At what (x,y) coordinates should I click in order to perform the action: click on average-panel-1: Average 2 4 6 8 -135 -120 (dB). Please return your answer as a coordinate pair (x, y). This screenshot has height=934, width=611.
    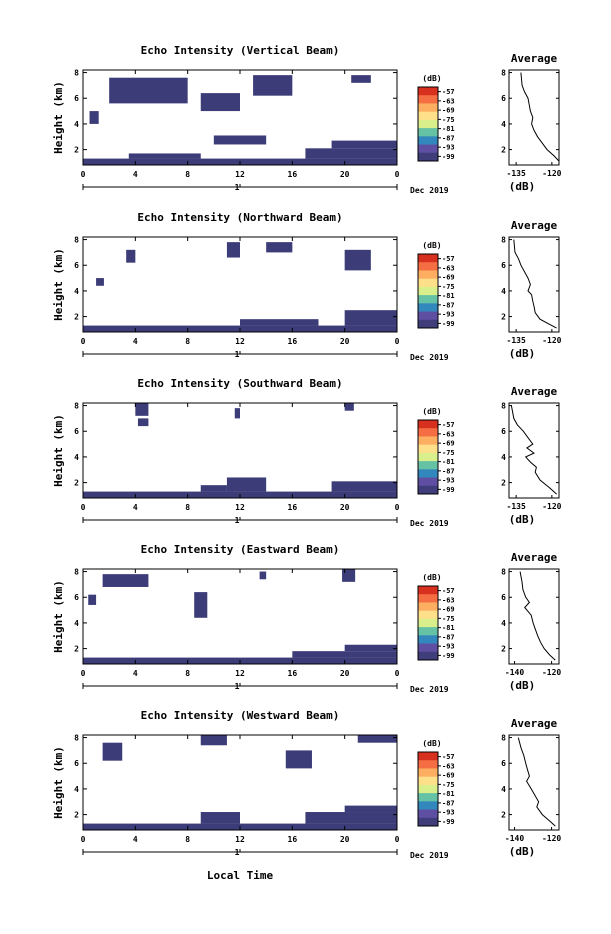
    Looking at the image, I should click on (531, 122).